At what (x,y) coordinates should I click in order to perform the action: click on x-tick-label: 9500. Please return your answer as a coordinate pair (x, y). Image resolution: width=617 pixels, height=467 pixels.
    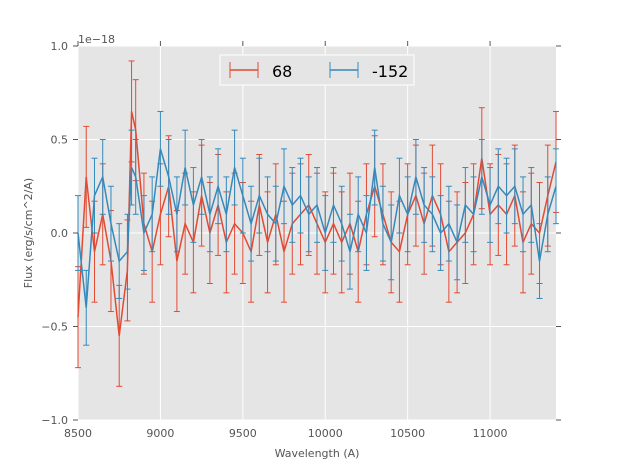
    Looking at the image, I should click on (243, 433).